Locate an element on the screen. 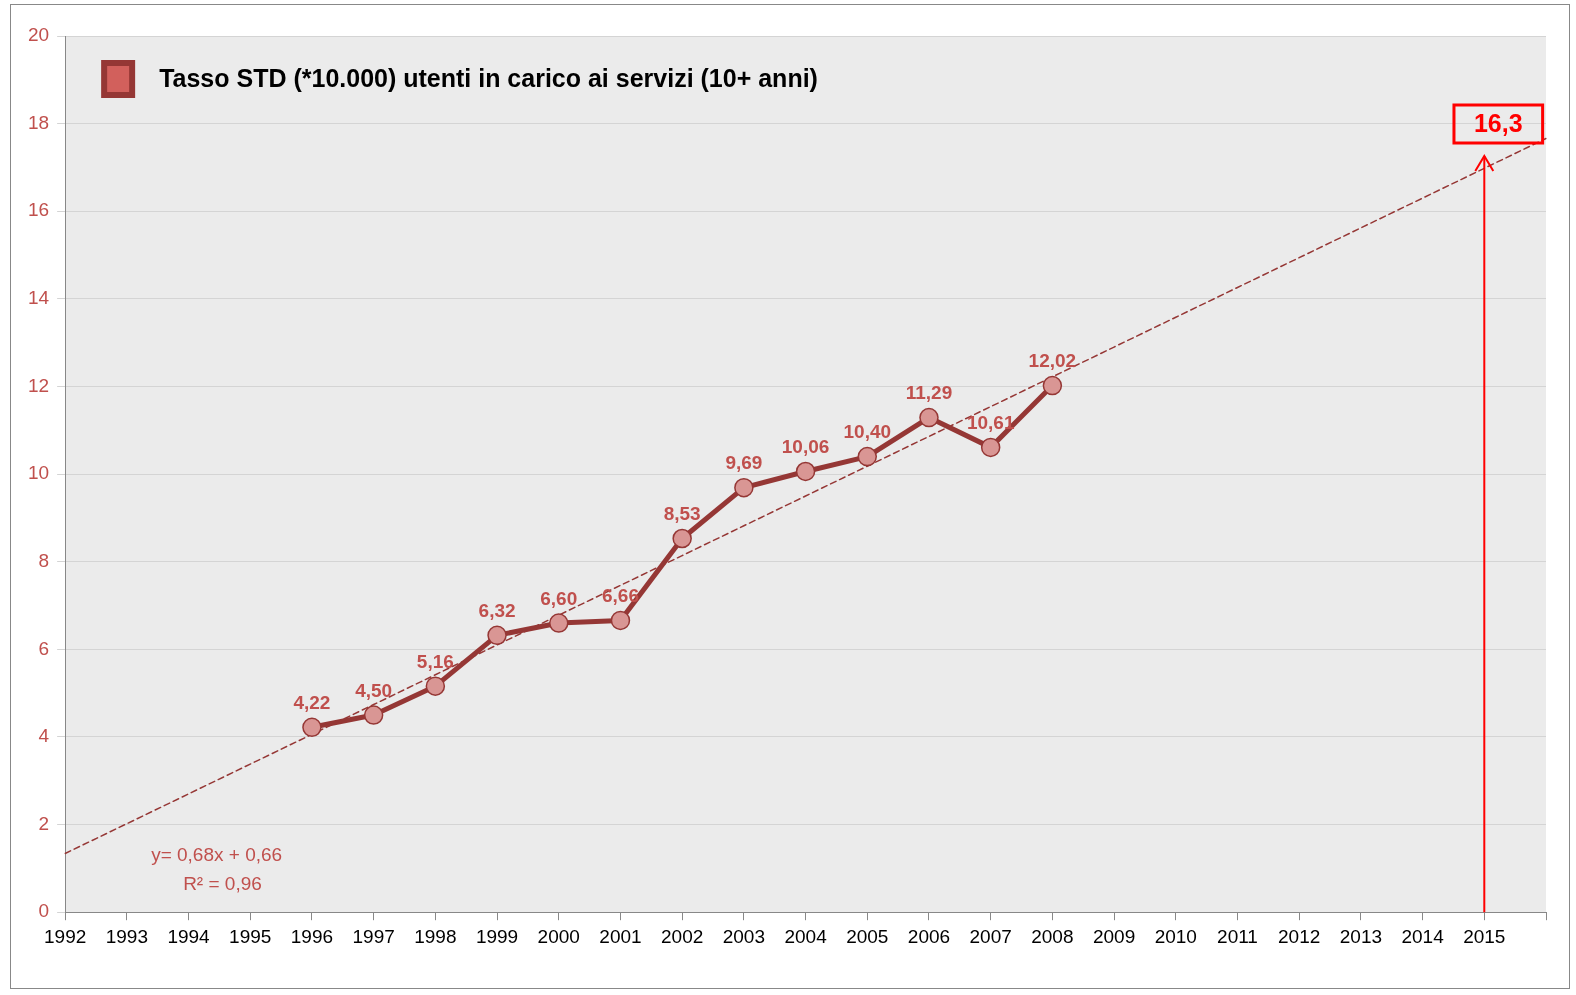 The image size is (1576, 995). x-tick-label: 1997 is located at coordinates (373, 936).